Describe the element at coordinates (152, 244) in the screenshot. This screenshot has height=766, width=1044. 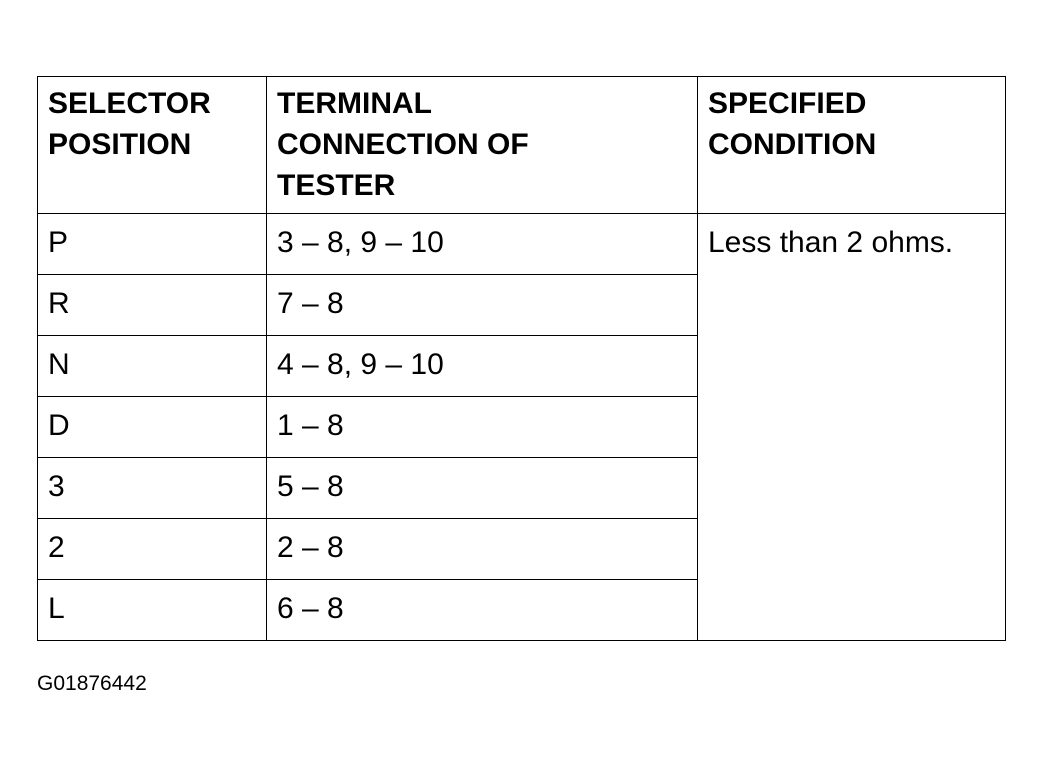
I see `selector-position-cell: P` at that location.